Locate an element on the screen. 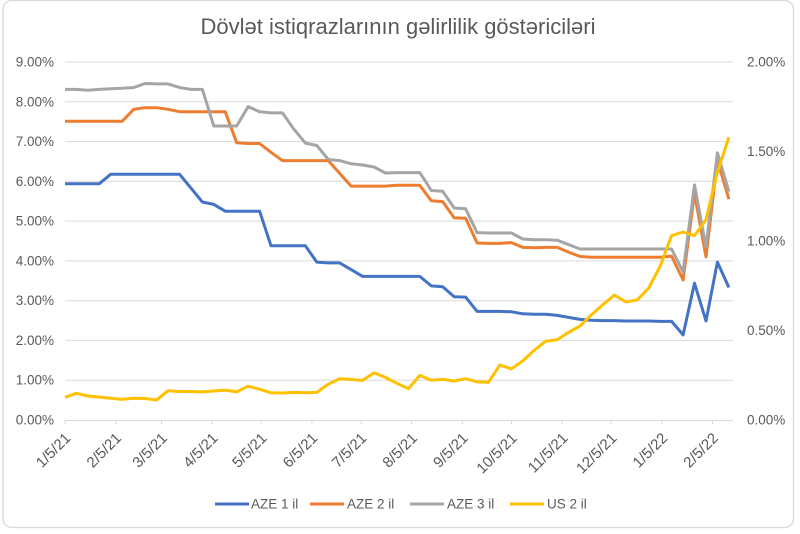 The image size is (800, 534). svg-text: AZE 3 il is located at coordinates (470, 504).